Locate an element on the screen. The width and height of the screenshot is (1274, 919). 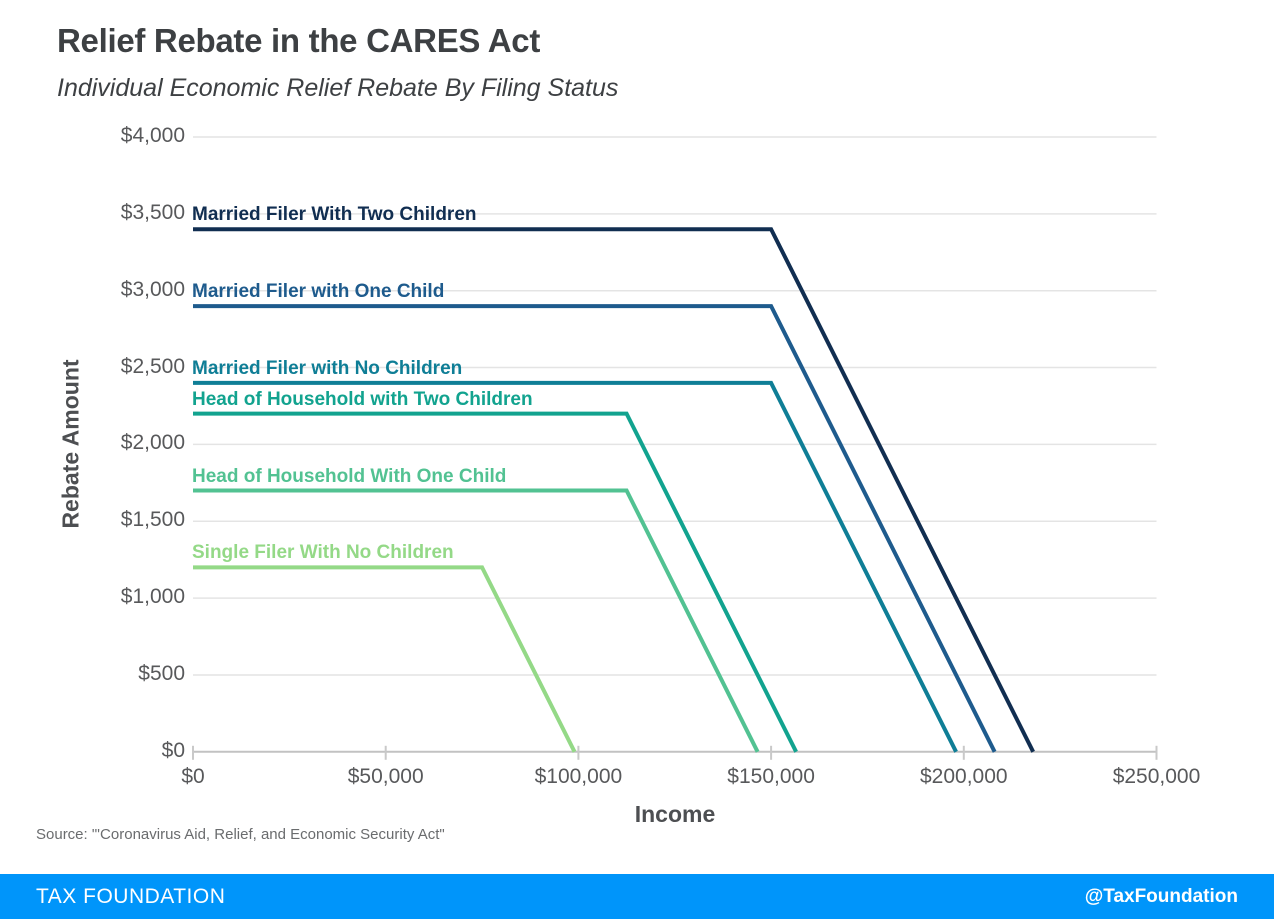
series-label: Head of Household with Two Children is located at coordinates (362, 399).